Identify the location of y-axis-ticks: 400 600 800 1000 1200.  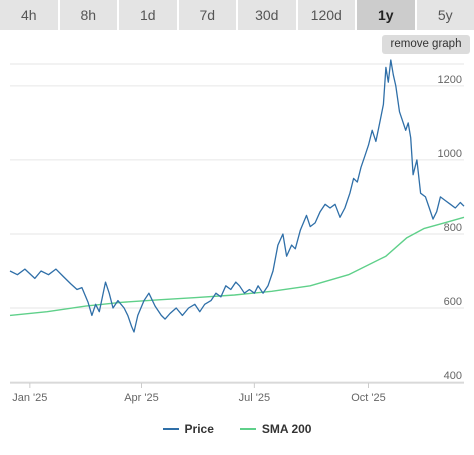
(450, 228).